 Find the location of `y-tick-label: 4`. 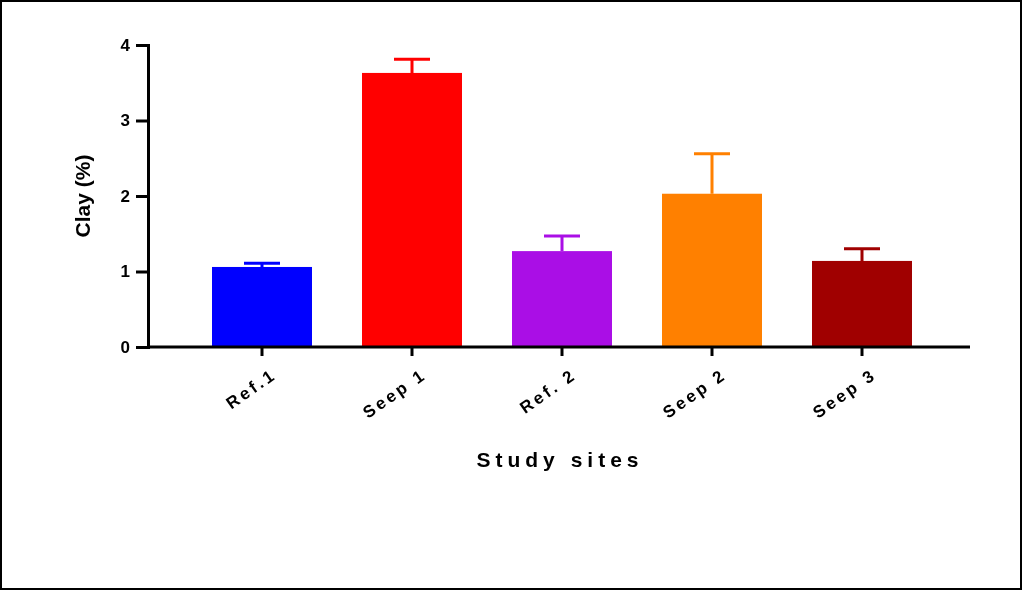

y-tick-label: 4 is located at coordinates (125, 45).